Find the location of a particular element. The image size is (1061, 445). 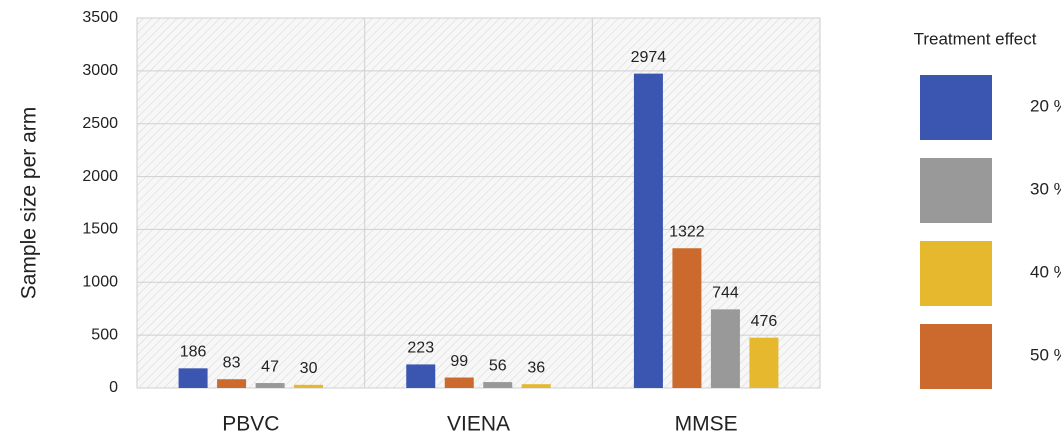

y-tick-label: 1000 is located at coordinates (100, 282).